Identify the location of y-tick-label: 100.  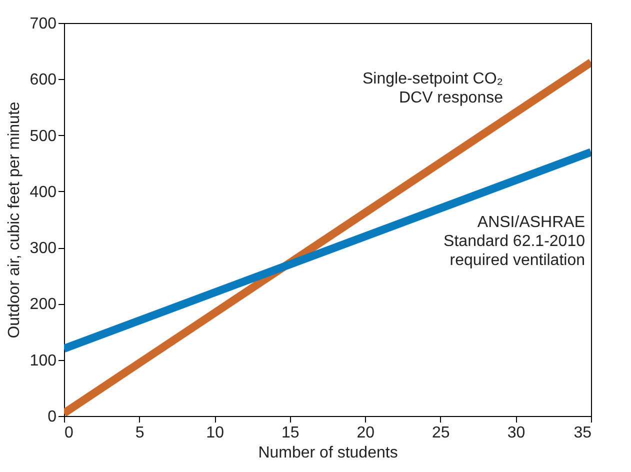
(43, 361).